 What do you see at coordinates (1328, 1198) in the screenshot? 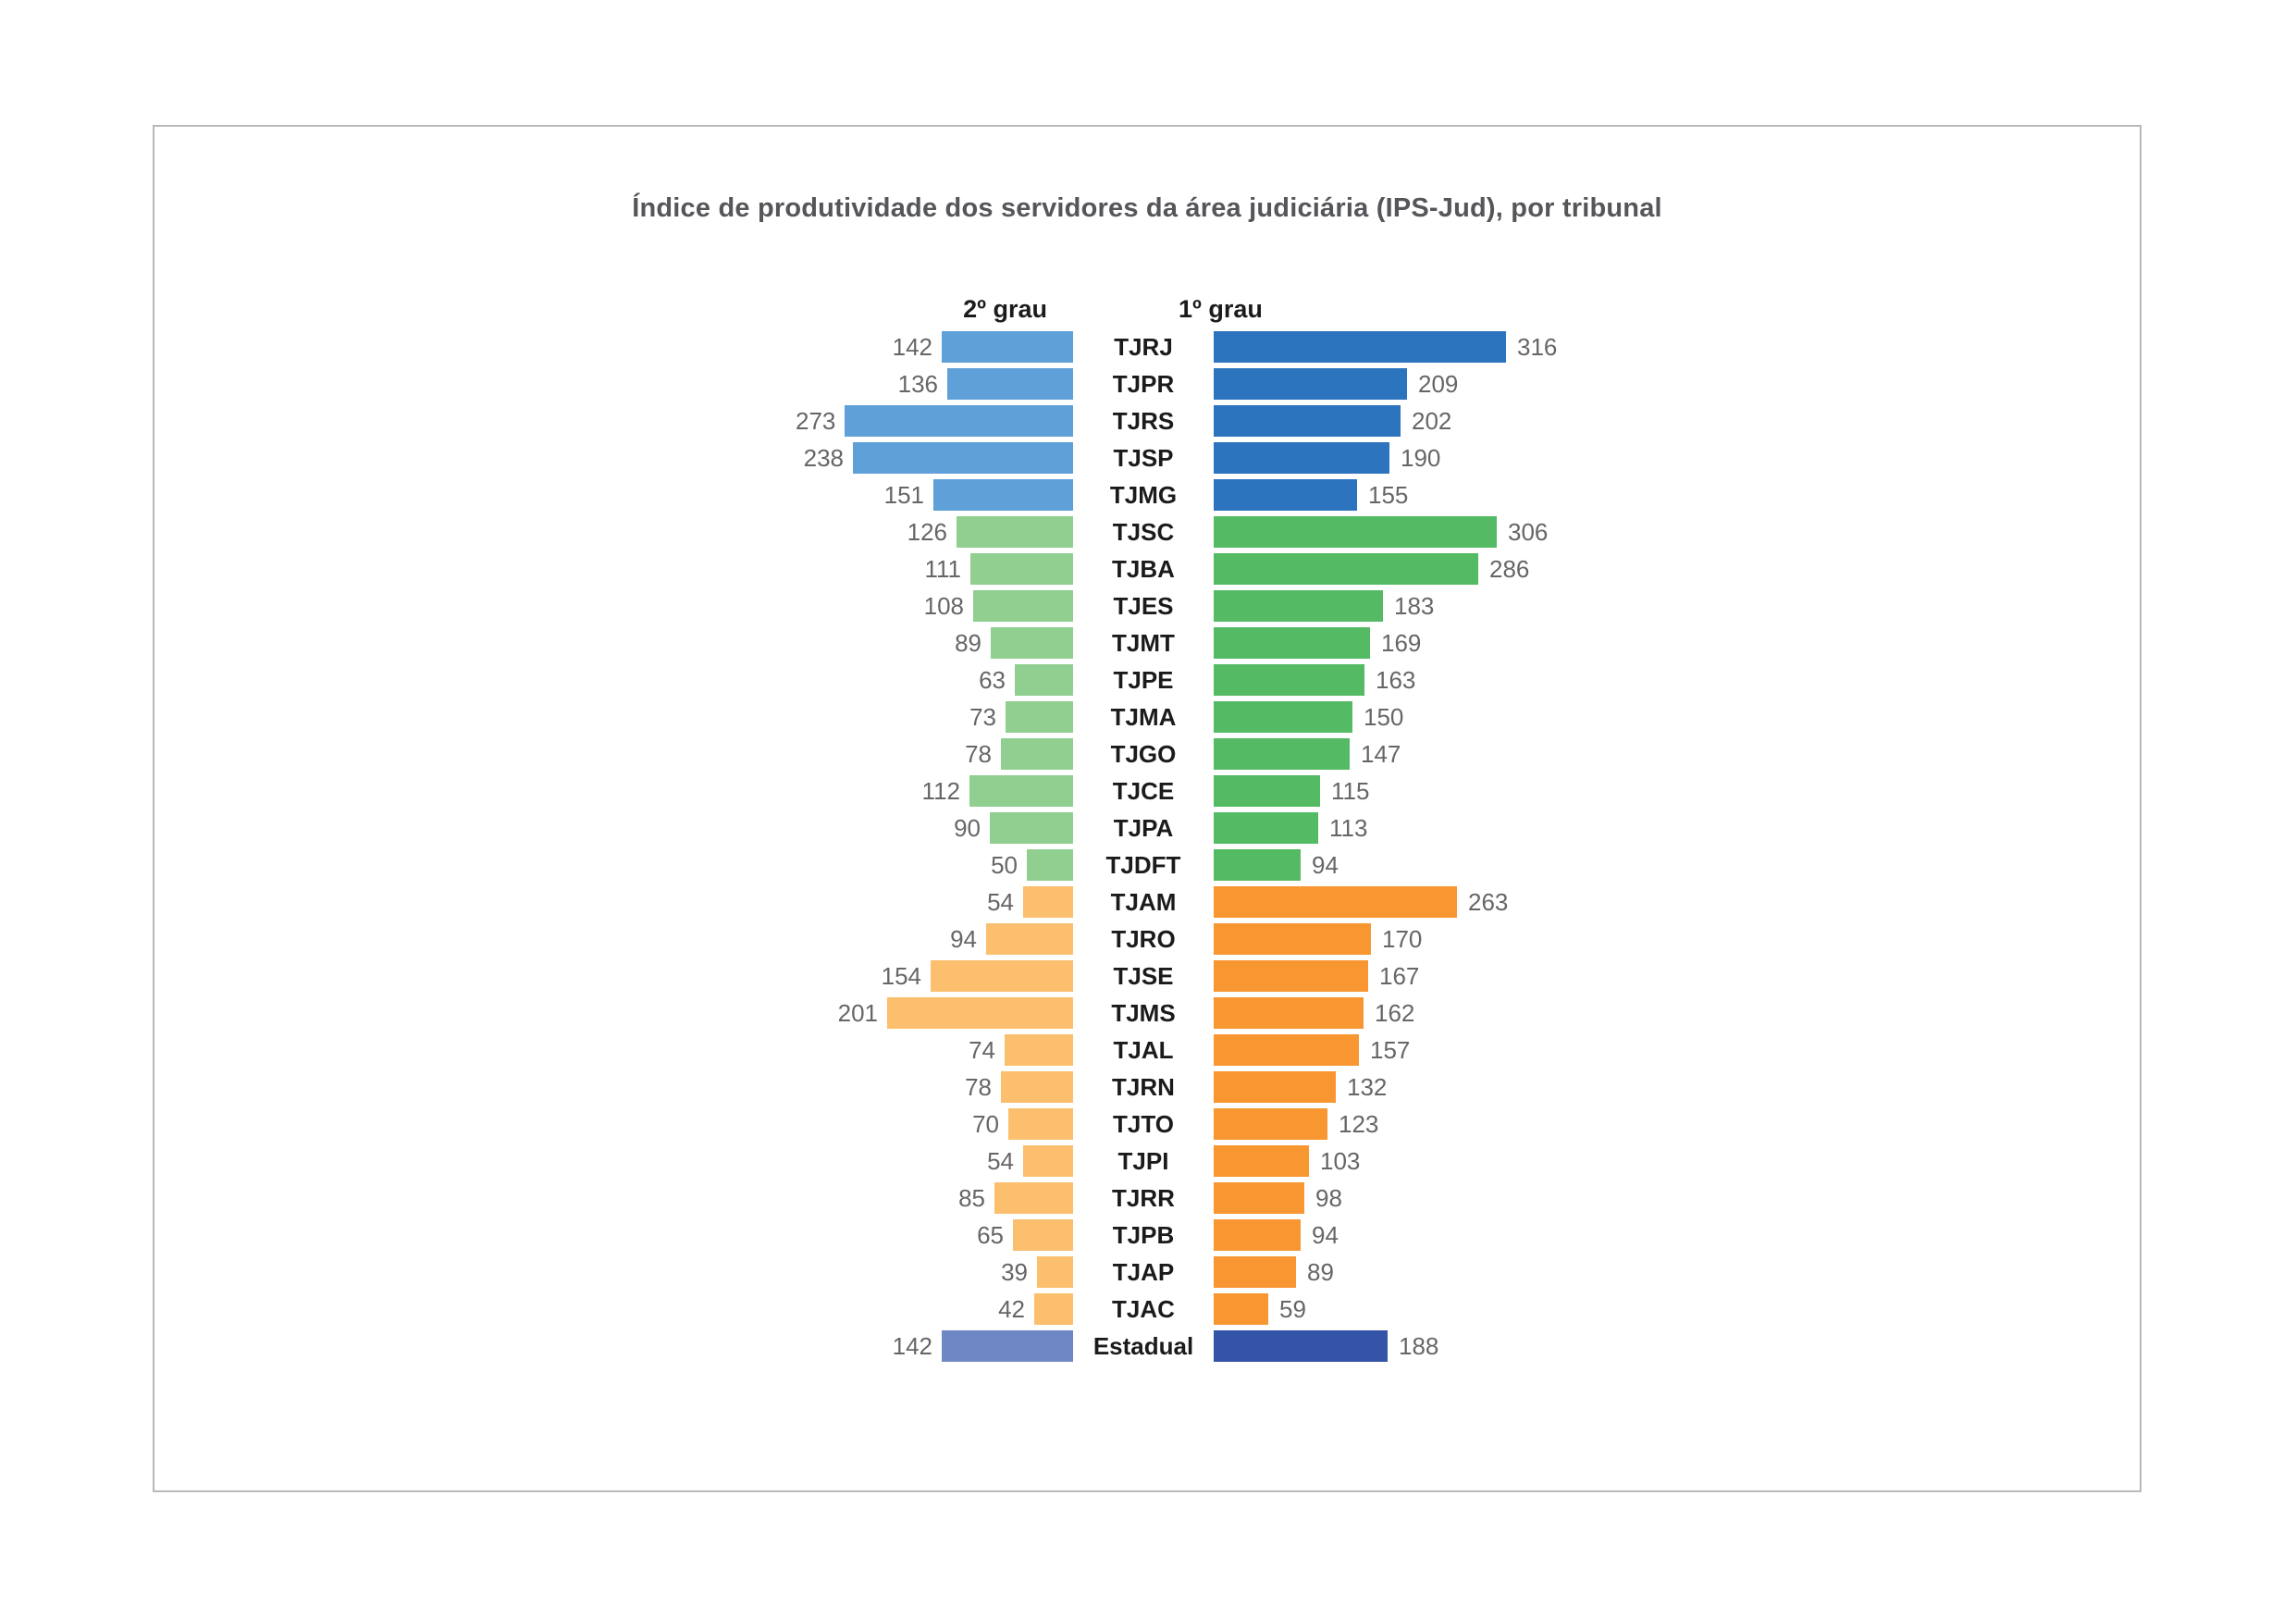
I see `right-value-label: 98` at bounding box center [1328, 1198].